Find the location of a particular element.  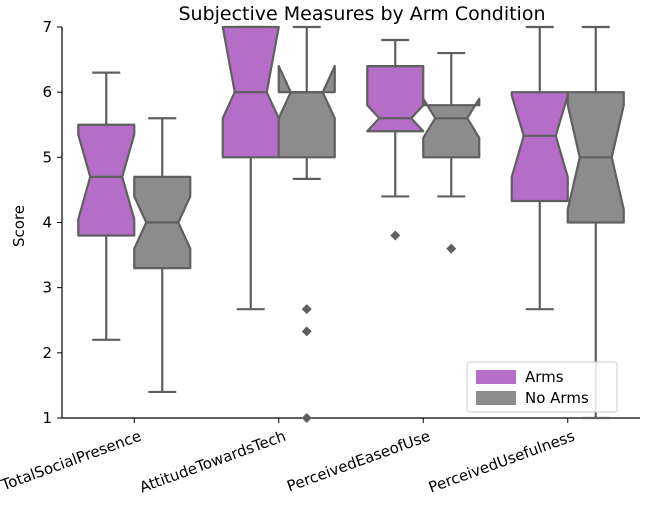

y-axis-label: Score is located at coordinates (19, 226).